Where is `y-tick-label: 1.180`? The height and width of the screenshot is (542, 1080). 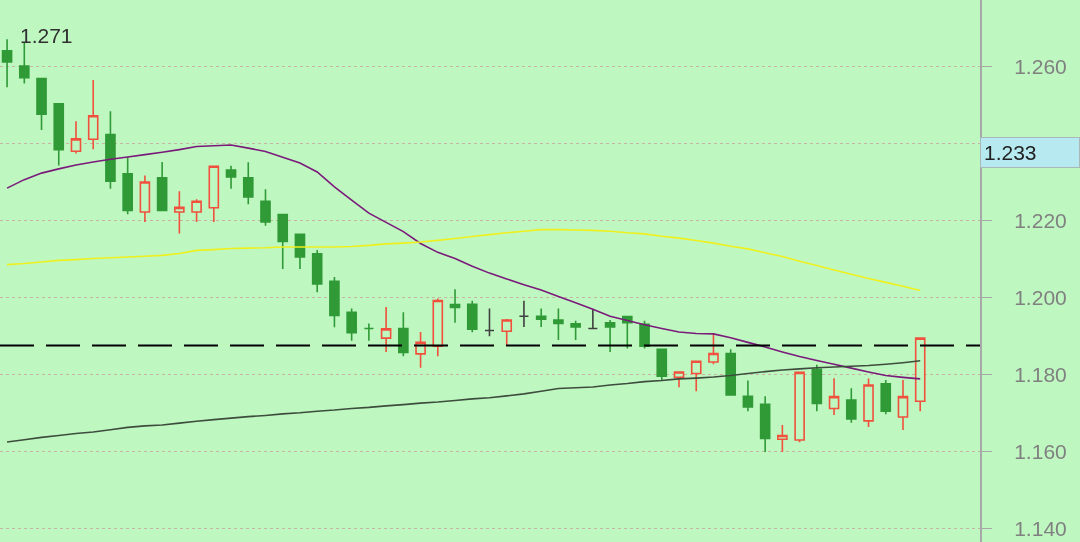
y-tick-label: 1.180 is located at coordinates (1040, 374).